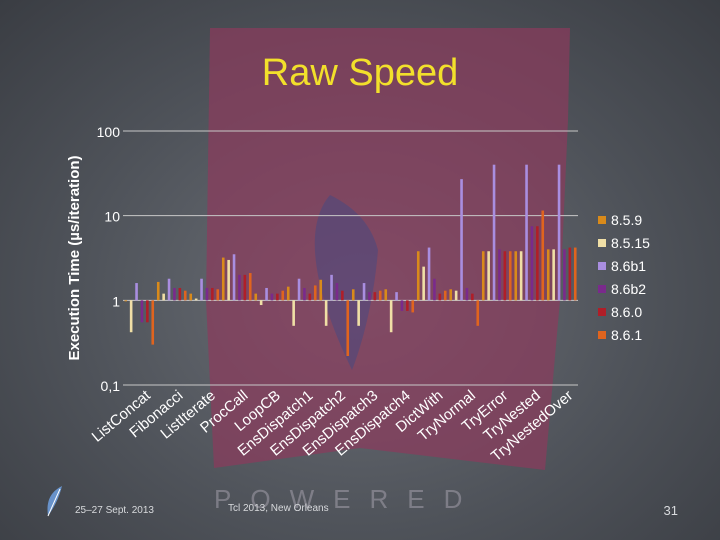  What do you see at coordinates (111, 386) in the screenshot?
I see `y-tick-label: 0,1` at bounding box center [111, 386].